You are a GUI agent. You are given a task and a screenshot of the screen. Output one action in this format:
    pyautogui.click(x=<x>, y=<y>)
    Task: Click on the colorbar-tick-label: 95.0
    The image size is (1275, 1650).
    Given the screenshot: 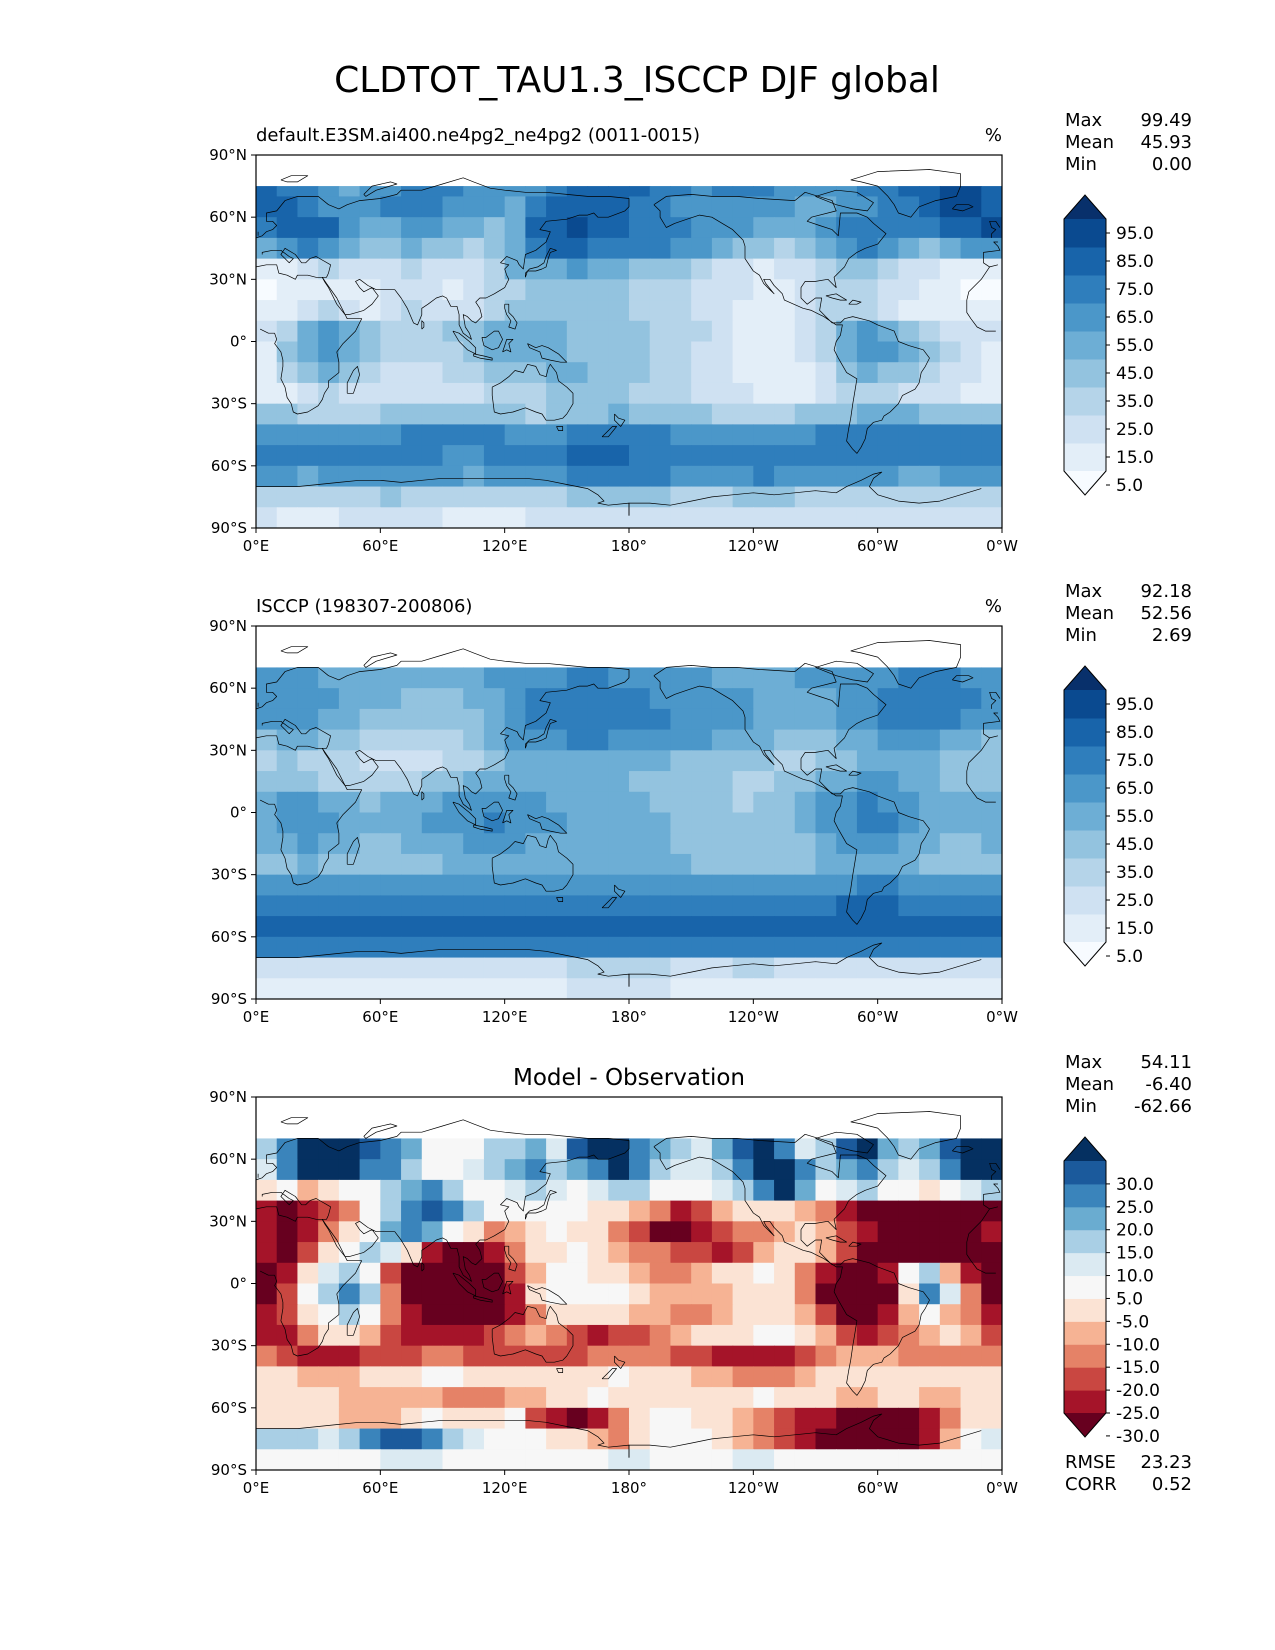 What is the action you would take?
    pyautogui.click(x=1135, y=705)
    